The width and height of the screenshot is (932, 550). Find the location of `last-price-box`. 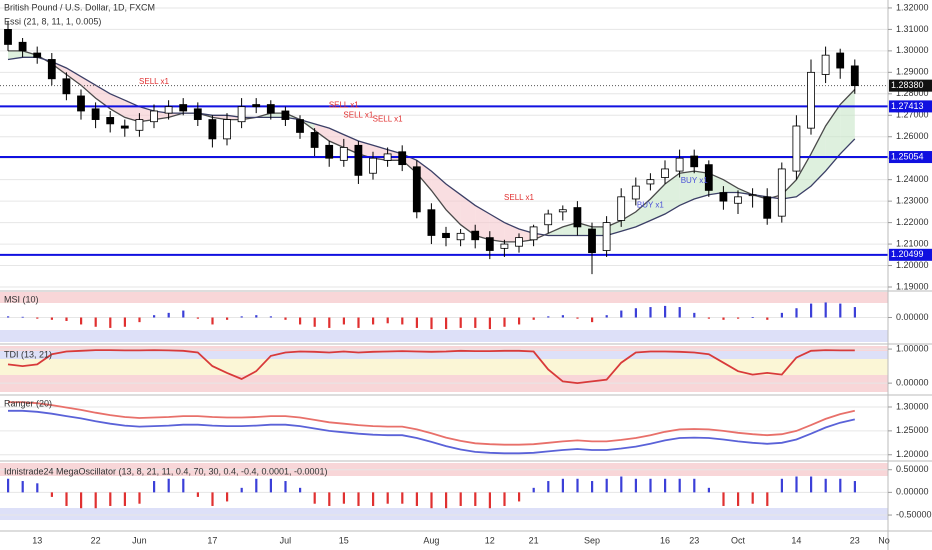

last-price-box is located at coordinates (910, 85).